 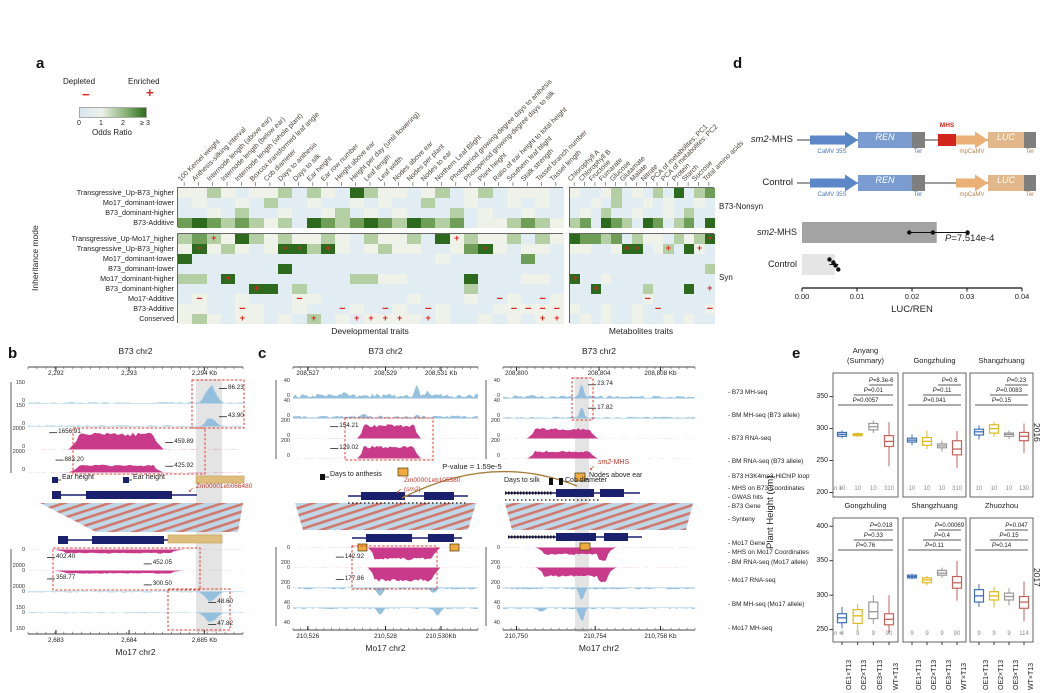 What do you see at coordinates (139, 288) in the screenshot?
I see `inheritance-mode-row-label: B73_dominant-higher` at bounding box center [139, 288].